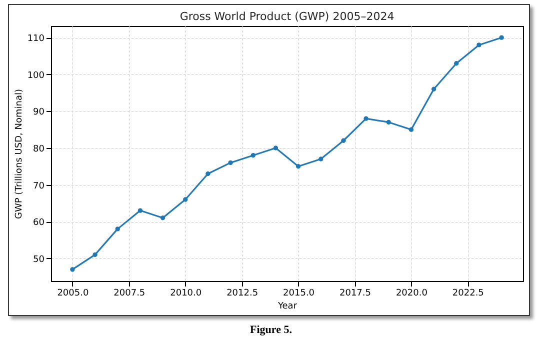 This screenshot has height=343, width=542. Describe the element at coordinates (39, 223) in the screenshot. I see `y-tick-label: 60` at that location.